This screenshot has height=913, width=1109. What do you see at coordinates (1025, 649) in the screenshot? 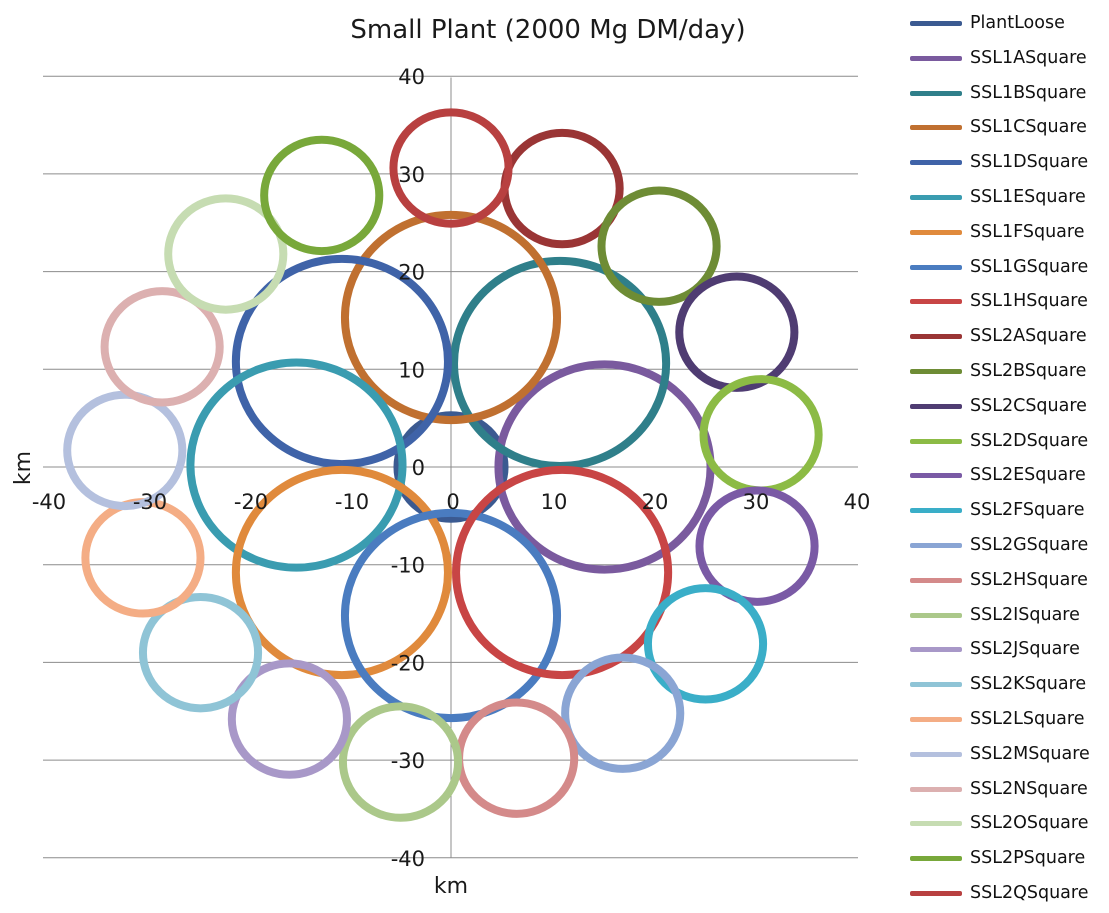
I see `legend-label: SSL2JSquare` at bounding box center [1025, 649].